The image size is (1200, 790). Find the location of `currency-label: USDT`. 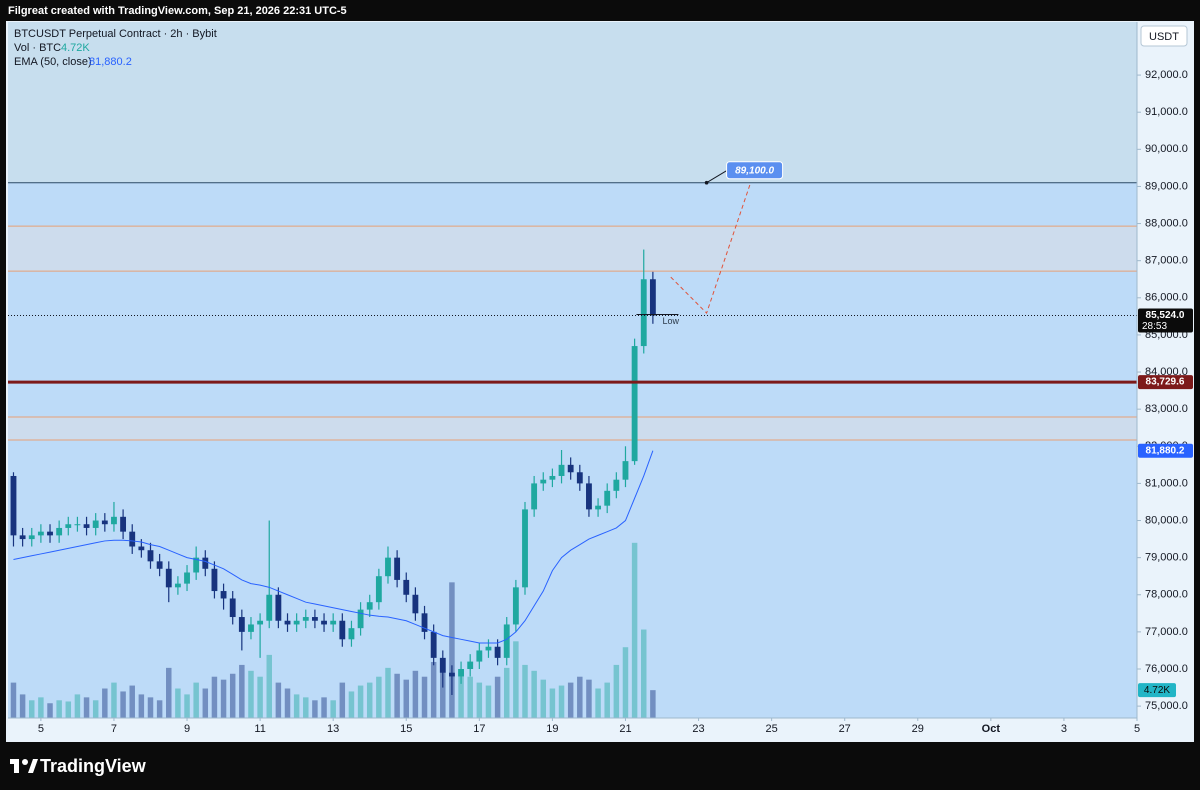

currency-label: USDT is located at coordinates (1164, 37).